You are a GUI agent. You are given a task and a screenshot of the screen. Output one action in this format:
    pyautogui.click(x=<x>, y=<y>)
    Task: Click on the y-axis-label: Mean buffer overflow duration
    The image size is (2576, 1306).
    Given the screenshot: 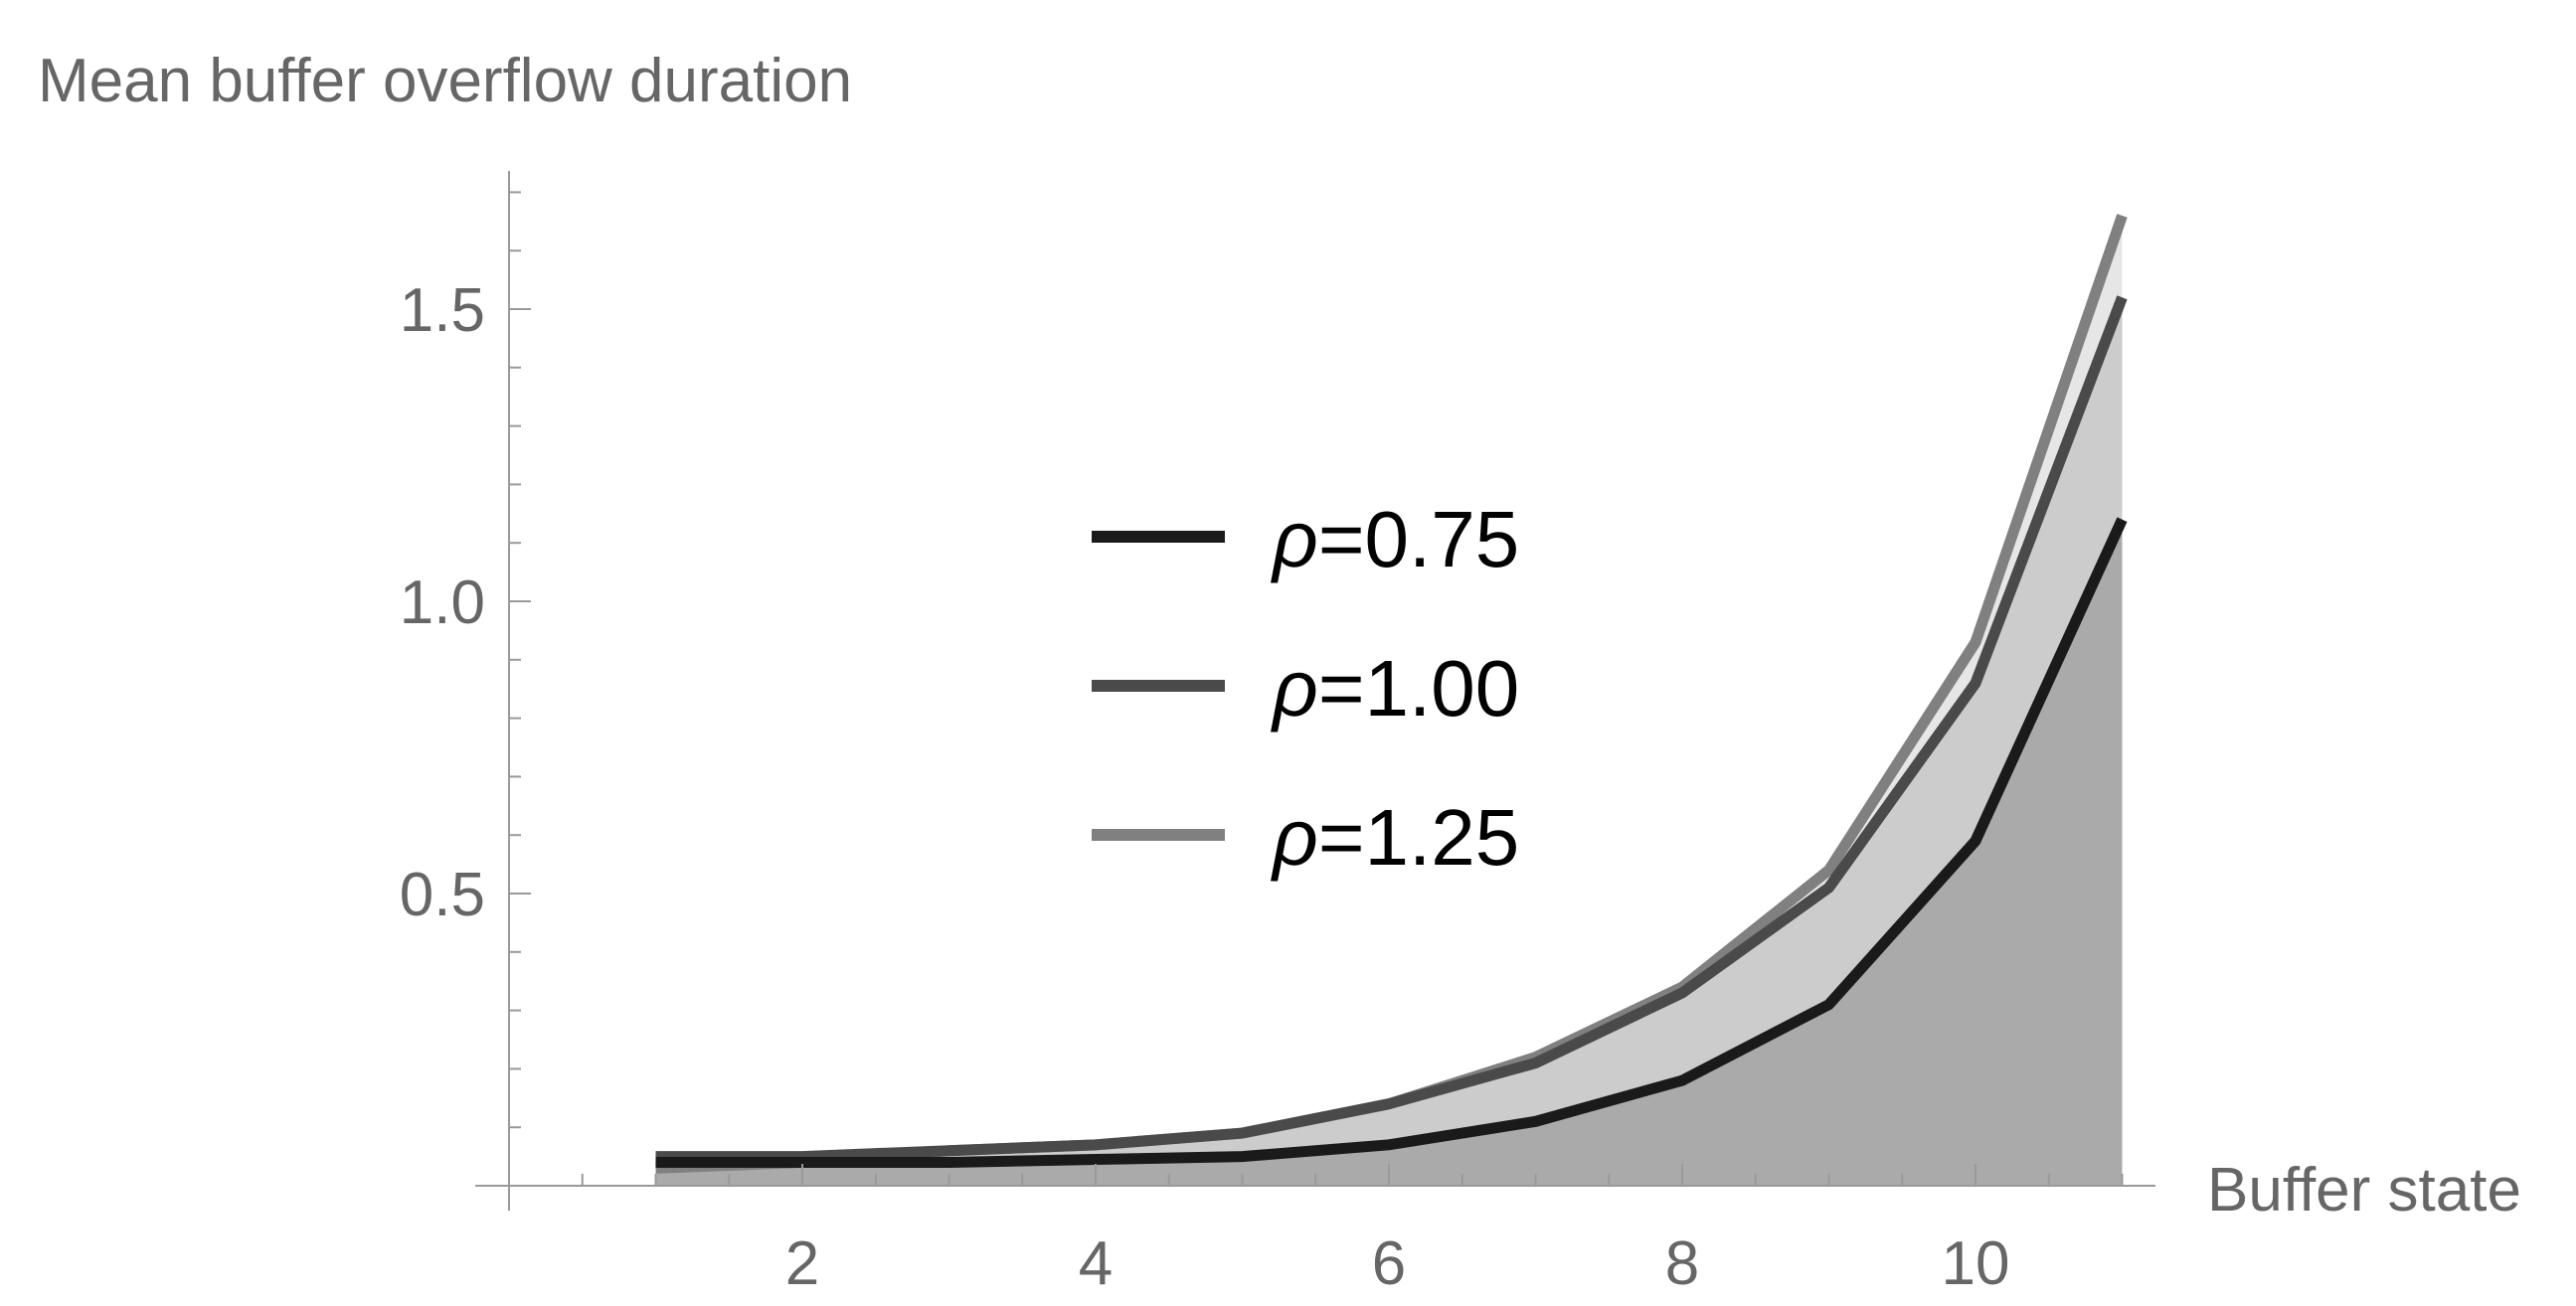 What is the action you would take?
    pyautogui.click(x=445, y=81)
    